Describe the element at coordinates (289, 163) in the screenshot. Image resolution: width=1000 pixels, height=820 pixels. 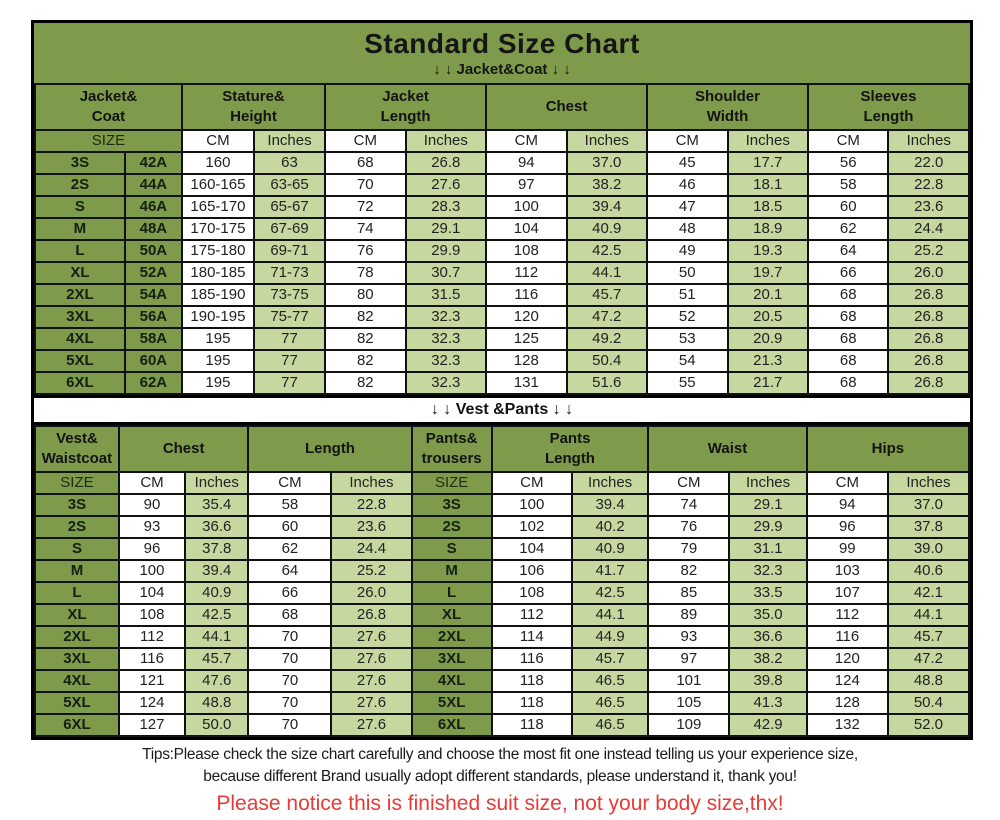
I see `measurement-cell: 63` at that location.